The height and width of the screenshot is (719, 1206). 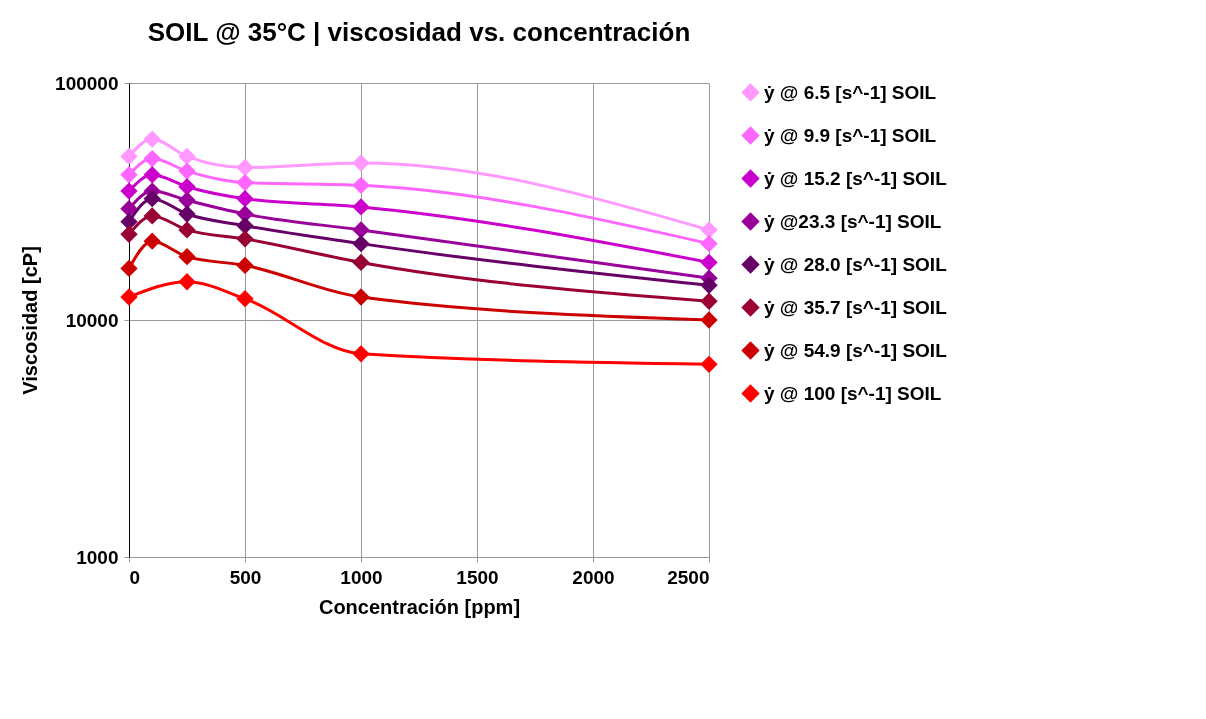 What do you see at coordinates (688, 577) in the screenshot?
I see `x-tick-label: 2500` at bounding box center [688, 577].